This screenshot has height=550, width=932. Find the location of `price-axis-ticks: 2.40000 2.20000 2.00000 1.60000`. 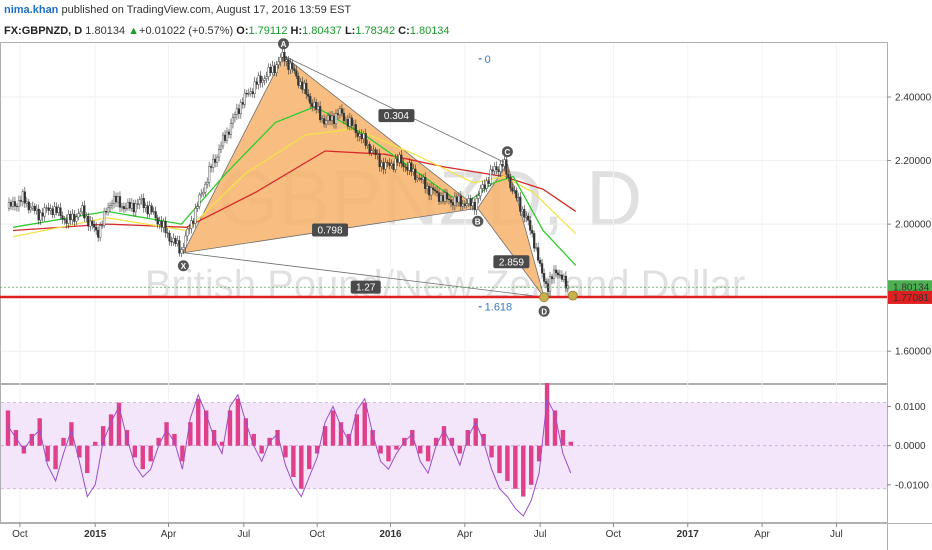

price-axis-ticks: 2.40000 2.20000 2.00000 1.60000 is located at coordinates (909, 225).